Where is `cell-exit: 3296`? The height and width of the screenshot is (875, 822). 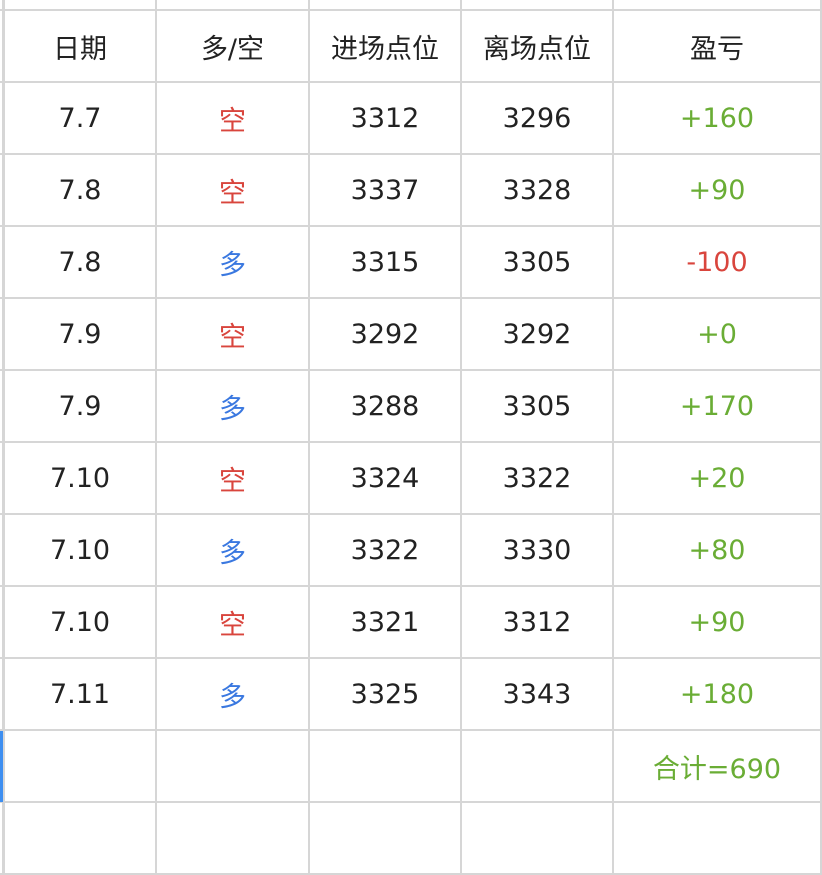
cell-exit: 3296 is located at coordinates (537, 118).